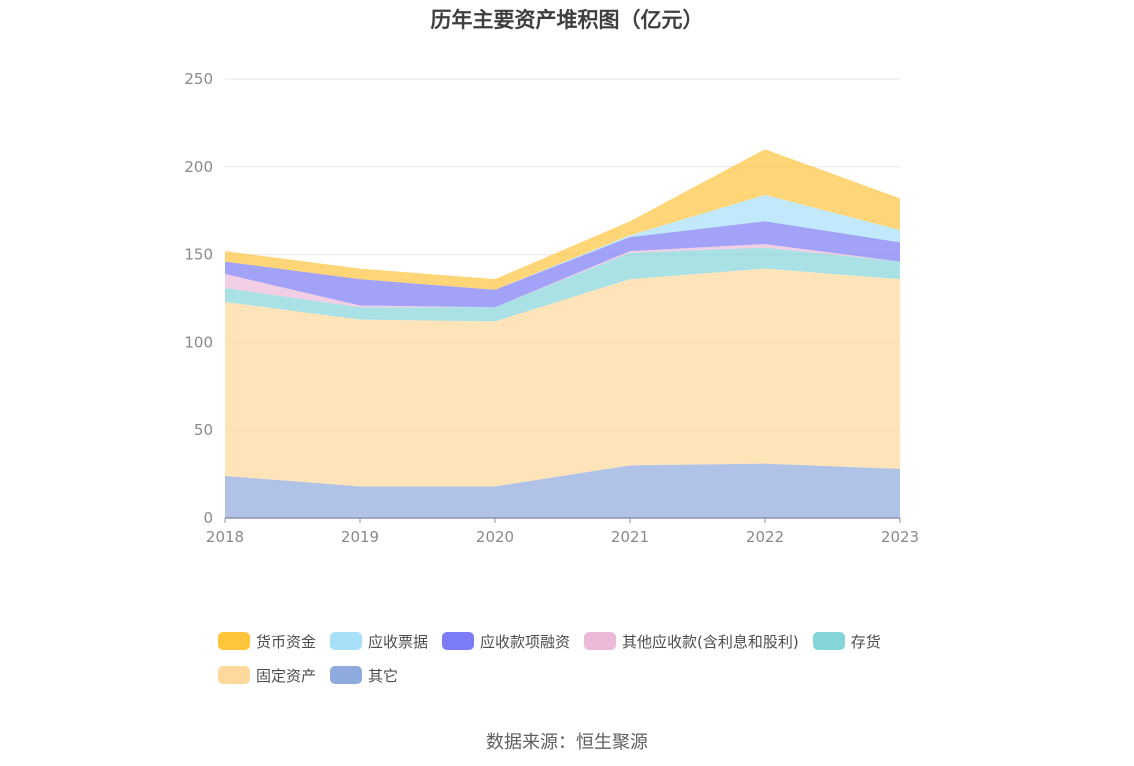  Describe the element at coordinates (765, 537) in the screenshot. I see `x-tick-label: 2022` at that location.